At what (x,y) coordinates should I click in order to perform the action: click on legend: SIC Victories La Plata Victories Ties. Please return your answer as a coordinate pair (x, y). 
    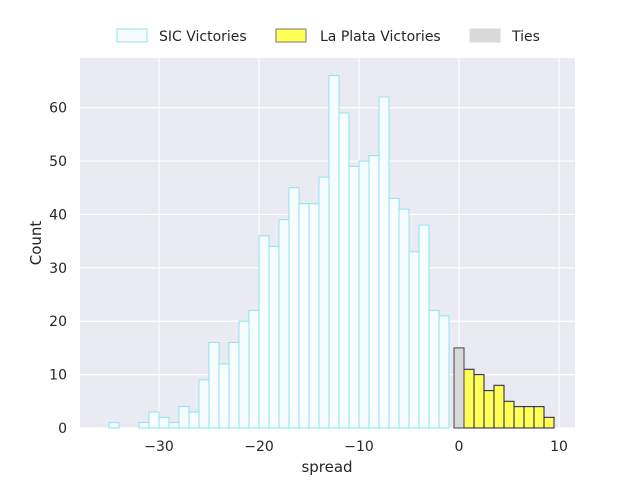
    Looking at the image, I should click on (328, 36).